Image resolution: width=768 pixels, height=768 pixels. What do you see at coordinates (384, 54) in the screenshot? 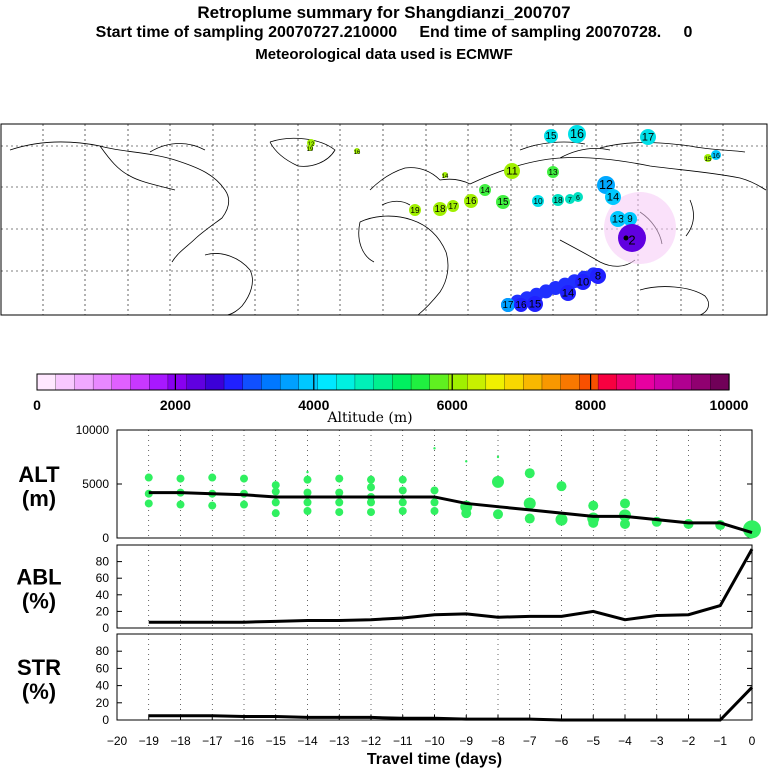
I see `met-data-line: Meteorological data used is ECMWF` at bounding box center [384, 54].